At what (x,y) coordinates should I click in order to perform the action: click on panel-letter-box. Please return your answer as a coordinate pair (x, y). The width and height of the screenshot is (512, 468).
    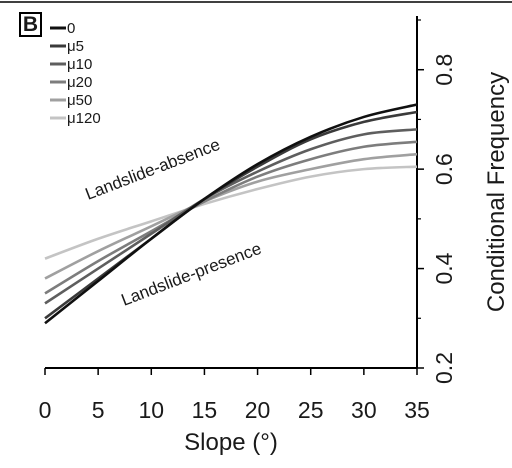
    Looking at the image, I should click on (30, 24).